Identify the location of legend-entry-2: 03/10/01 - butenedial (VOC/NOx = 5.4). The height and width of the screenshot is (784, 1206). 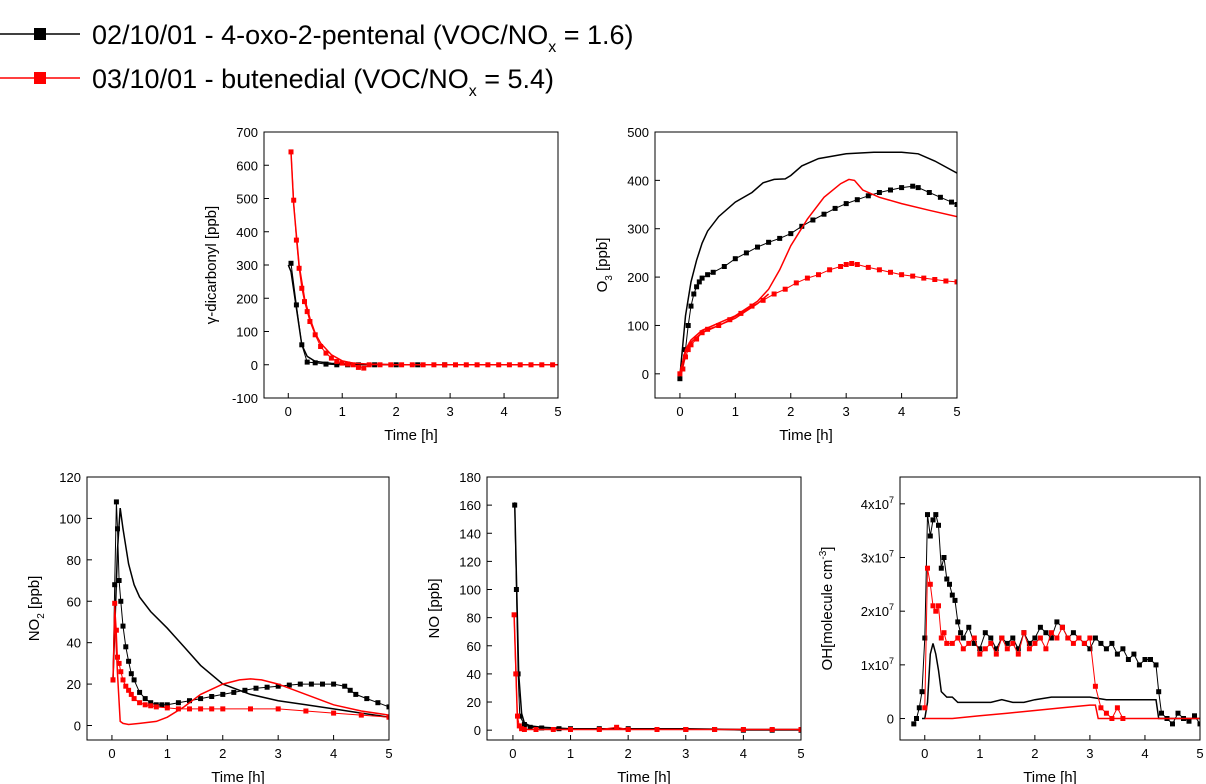
(277, 82).